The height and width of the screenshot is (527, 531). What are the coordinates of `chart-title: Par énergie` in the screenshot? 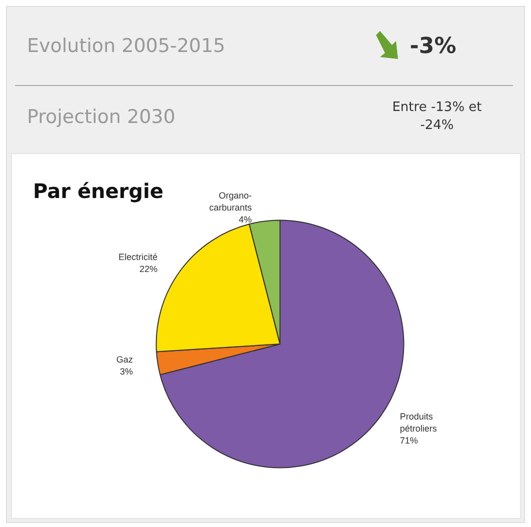 It's located at (98, 191).